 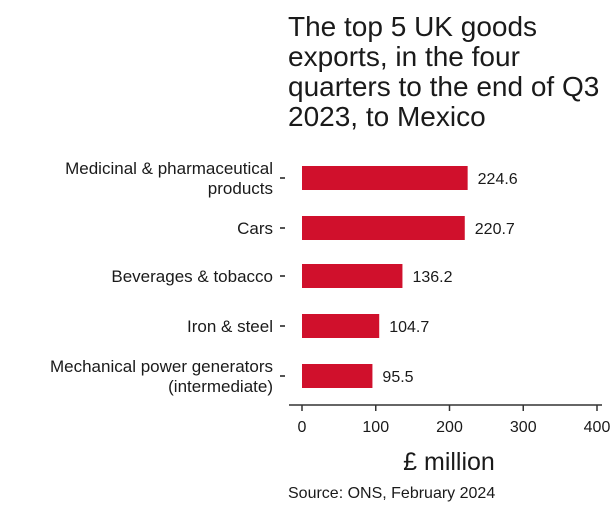 What do you see at coordinates (230, 326) in the screenshot?
I see `category-label: Iron & steel` at bounding box center [230, 326].